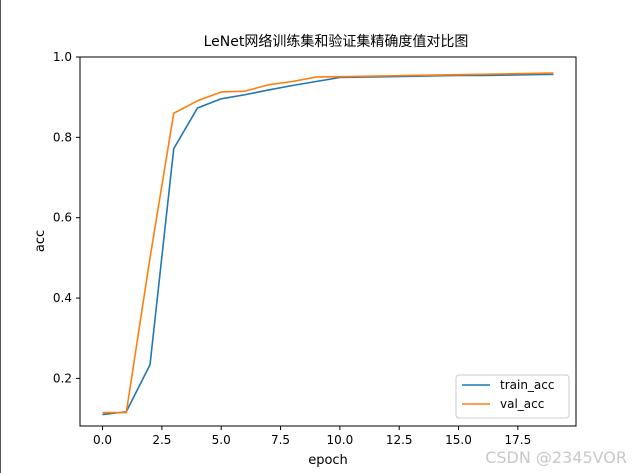 The height and width of the screenshot is (473, 641). What do you see at coordinates (62, 378) in the screenshot?
I see `y-tick-label: 0.2` at bounding box center [62, 378].